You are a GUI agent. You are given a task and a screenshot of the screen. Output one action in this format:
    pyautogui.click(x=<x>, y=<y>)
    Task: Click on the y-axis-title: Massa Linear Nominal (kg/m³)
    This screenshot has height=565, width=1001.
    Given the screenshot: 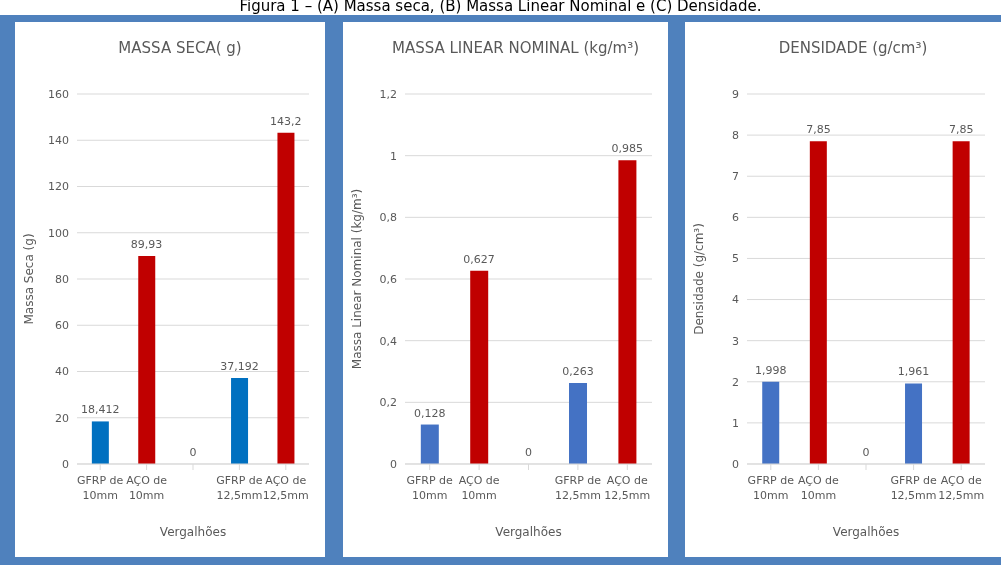 What is the action you would take?
    pyautogui.click(x=357, y=279)
    